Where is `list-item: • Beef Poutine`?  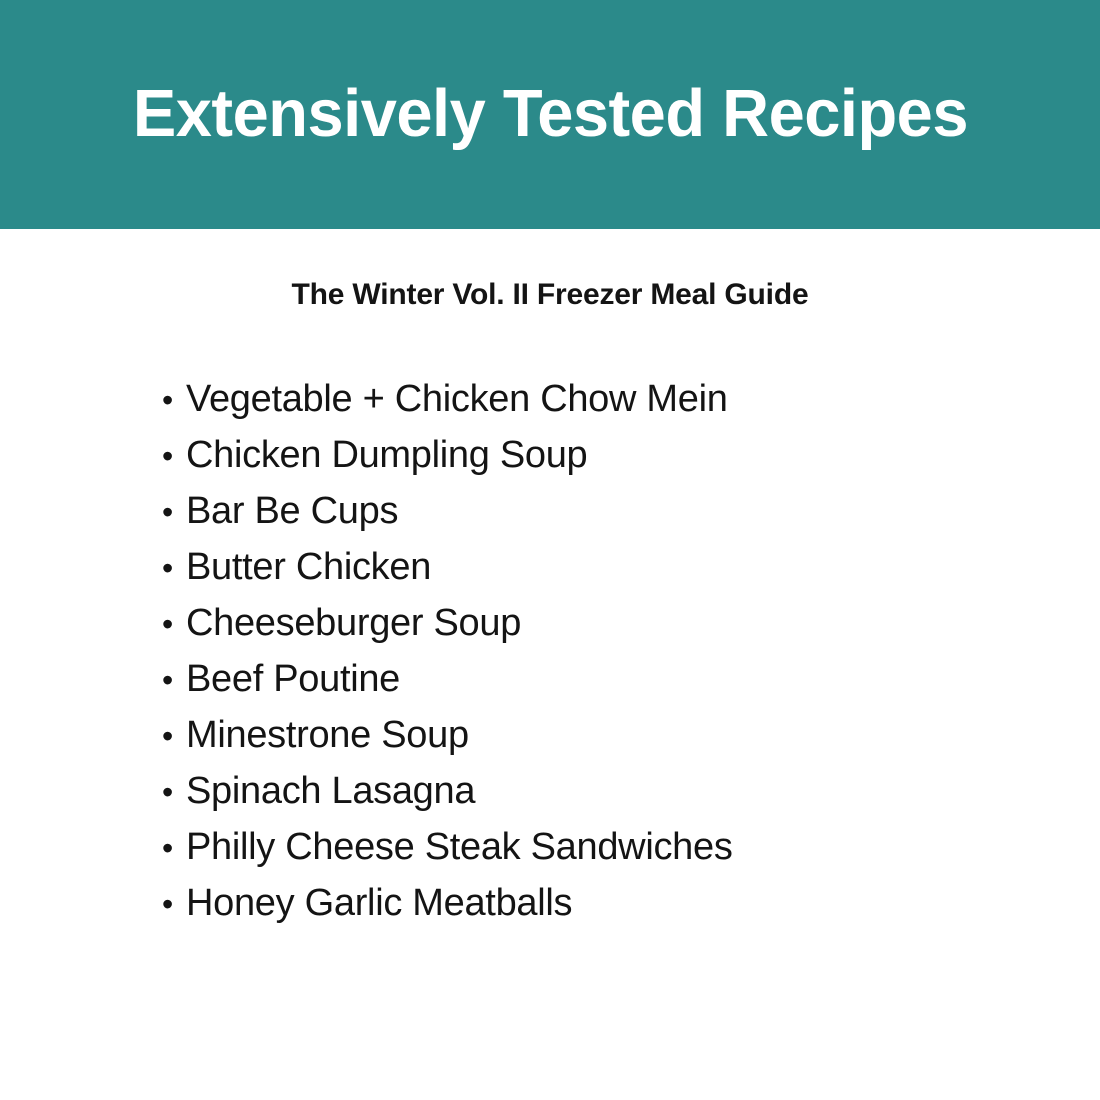 list-item: • Beef Poutine is located at coordinates (447, 679).